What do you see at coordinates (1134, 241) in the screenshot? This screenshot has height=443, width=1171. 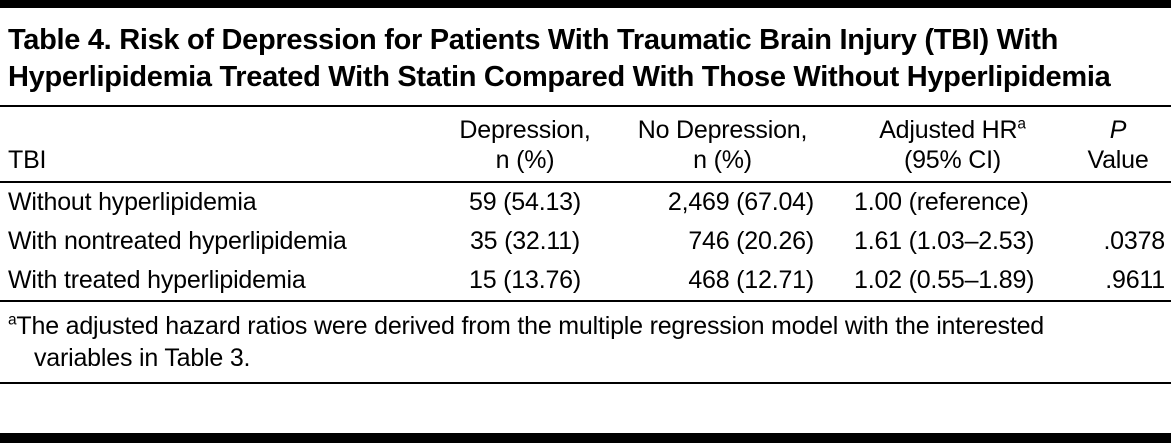 I see `cell-p-value: .0378` at bounding box center [1134, 241].